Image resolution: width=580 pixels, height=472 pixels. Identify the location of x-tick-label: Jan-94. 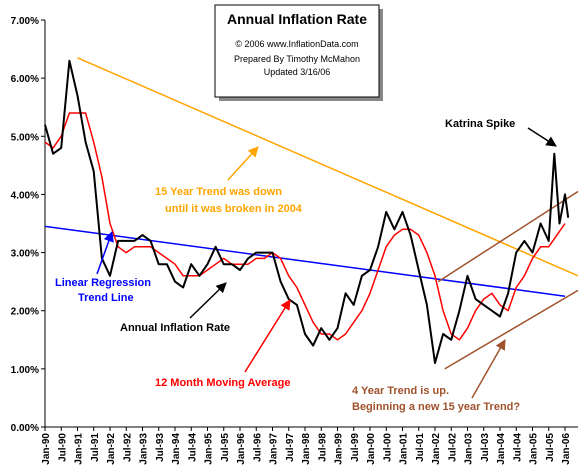
(176, 449).